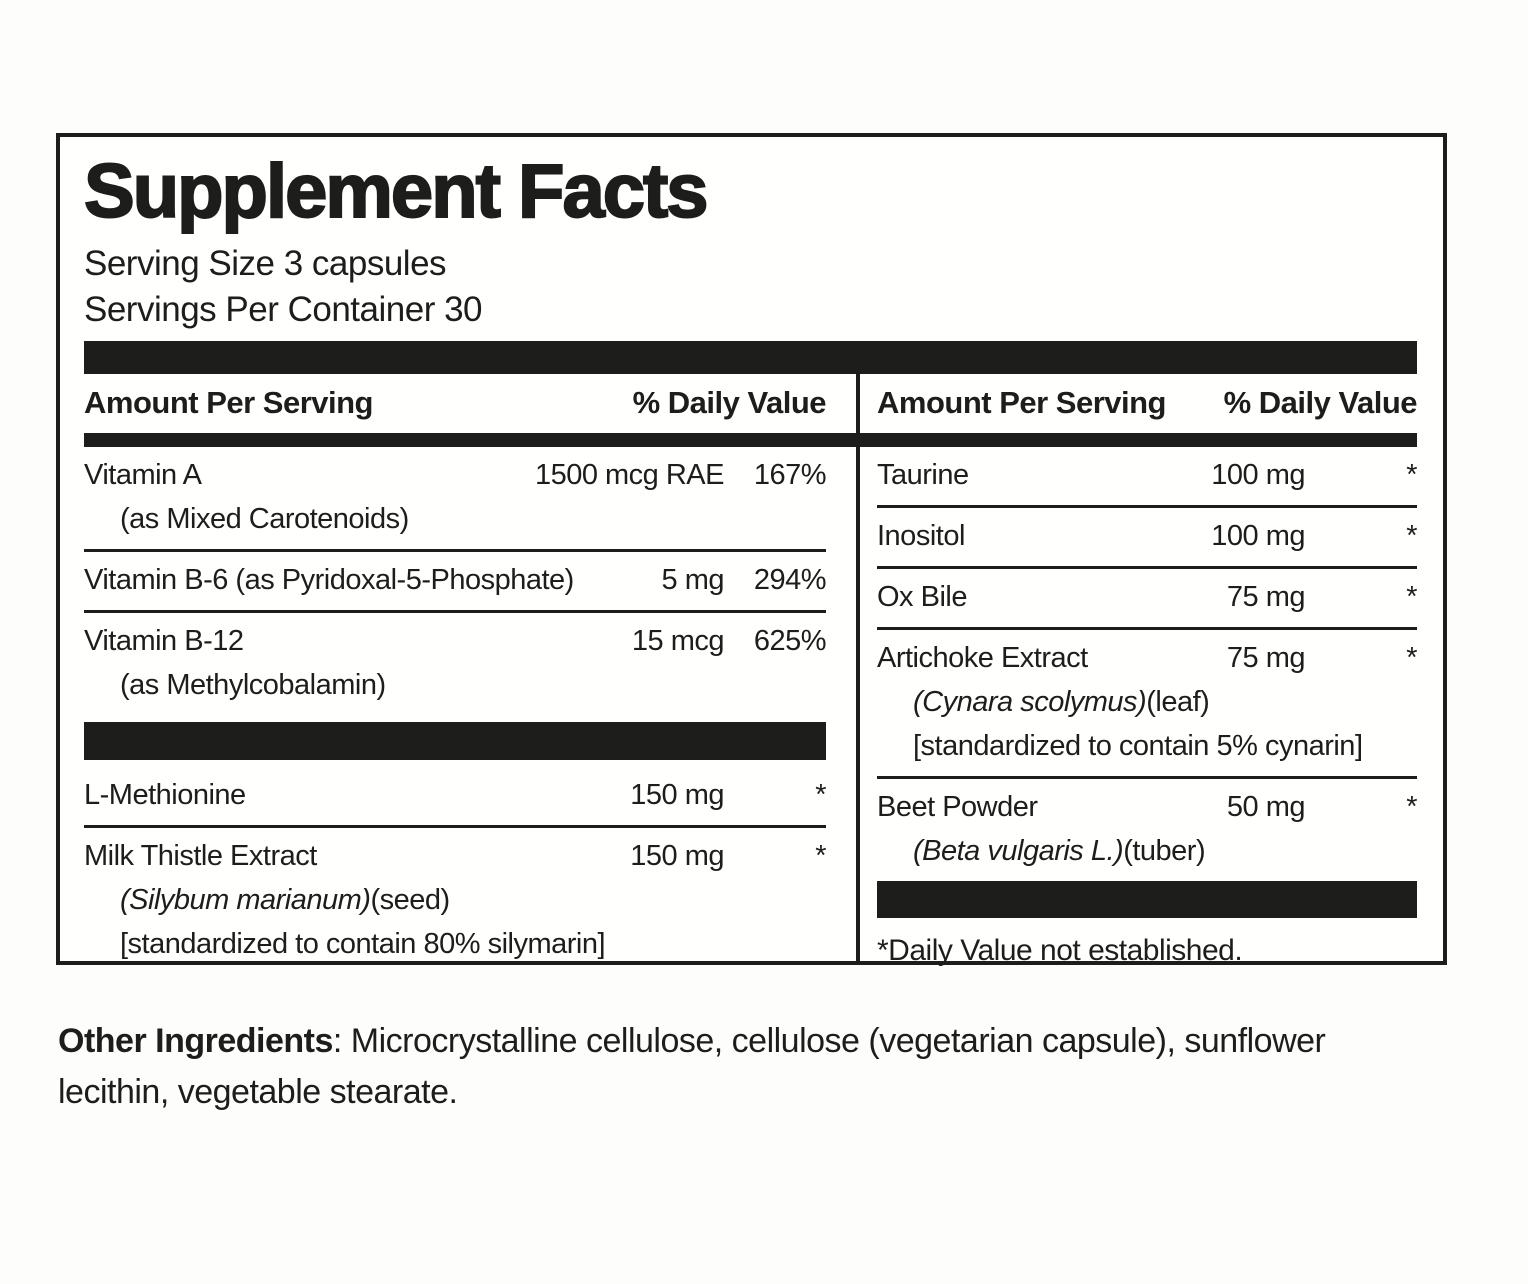 The width and height of the screenshot is (1528, 1284). I want to click on ingredient-name: Vitamin B-6 (as Pyridoxal-5-Phosphate), so click(329, 579).